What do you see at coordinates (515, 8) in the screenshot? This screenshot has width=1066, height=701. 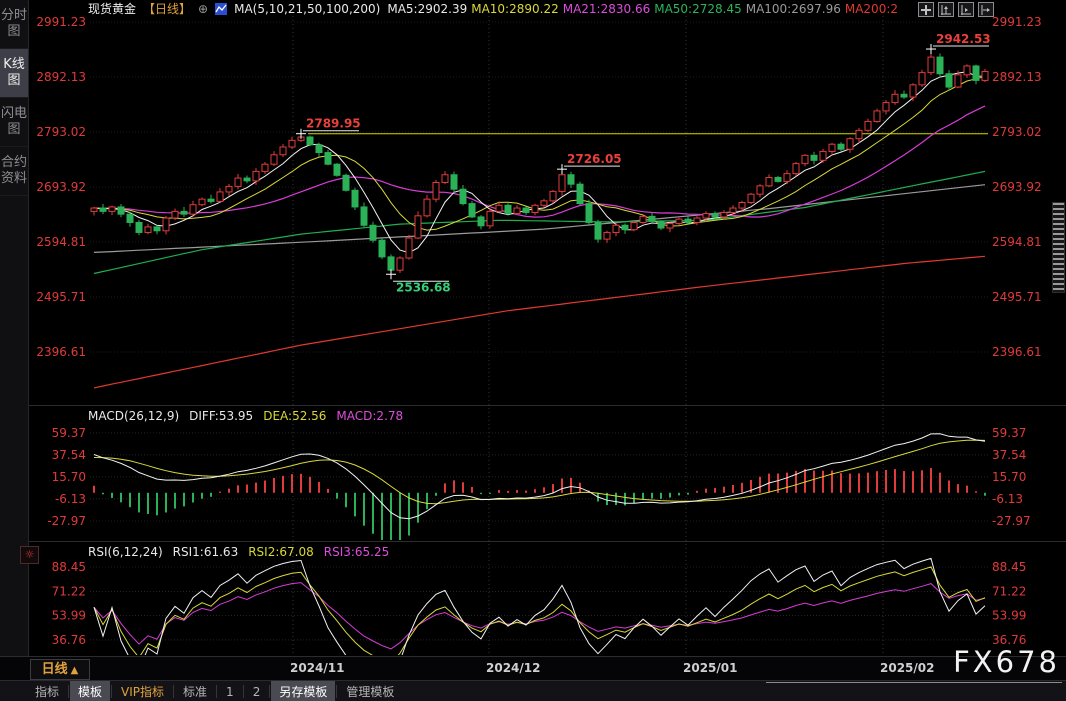 I see `ma-value-label: MA10:2890.22` at bounding box center [515, 8].